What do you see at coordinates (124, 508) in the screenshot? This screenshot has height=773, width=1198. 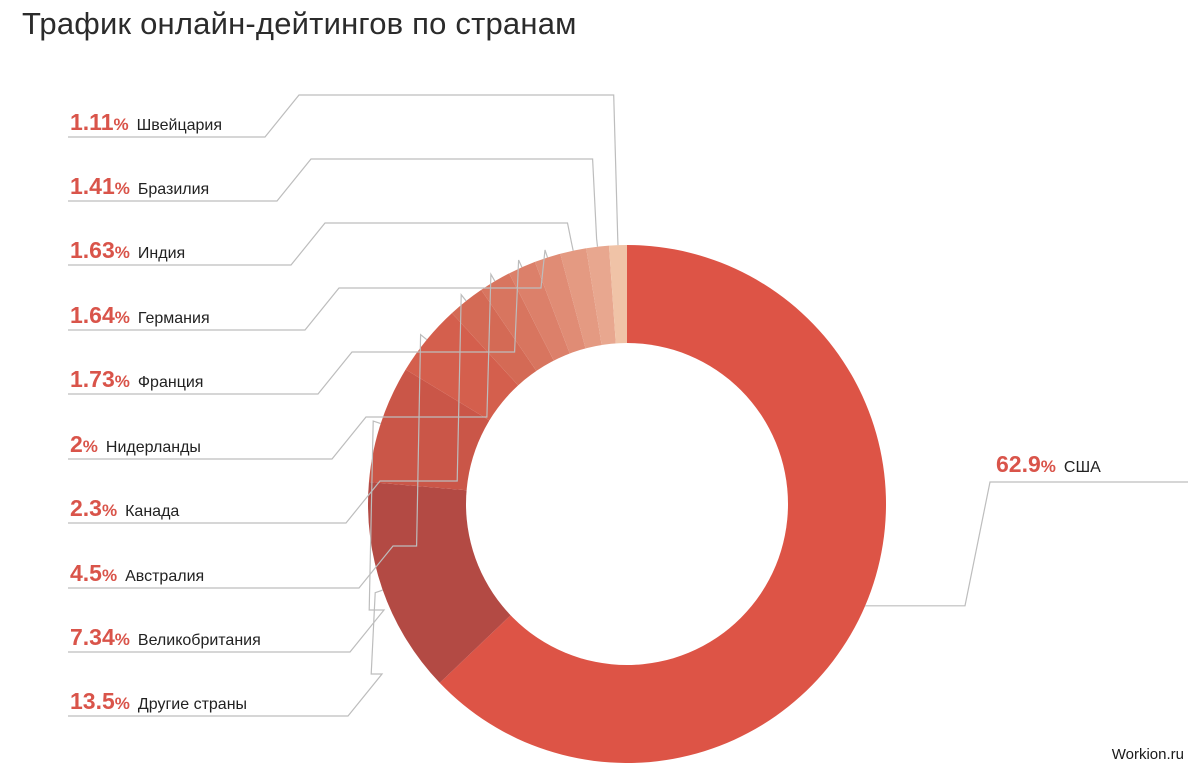 I see `slice-label: 2.3% Канада` at bounding box center [124, 508].